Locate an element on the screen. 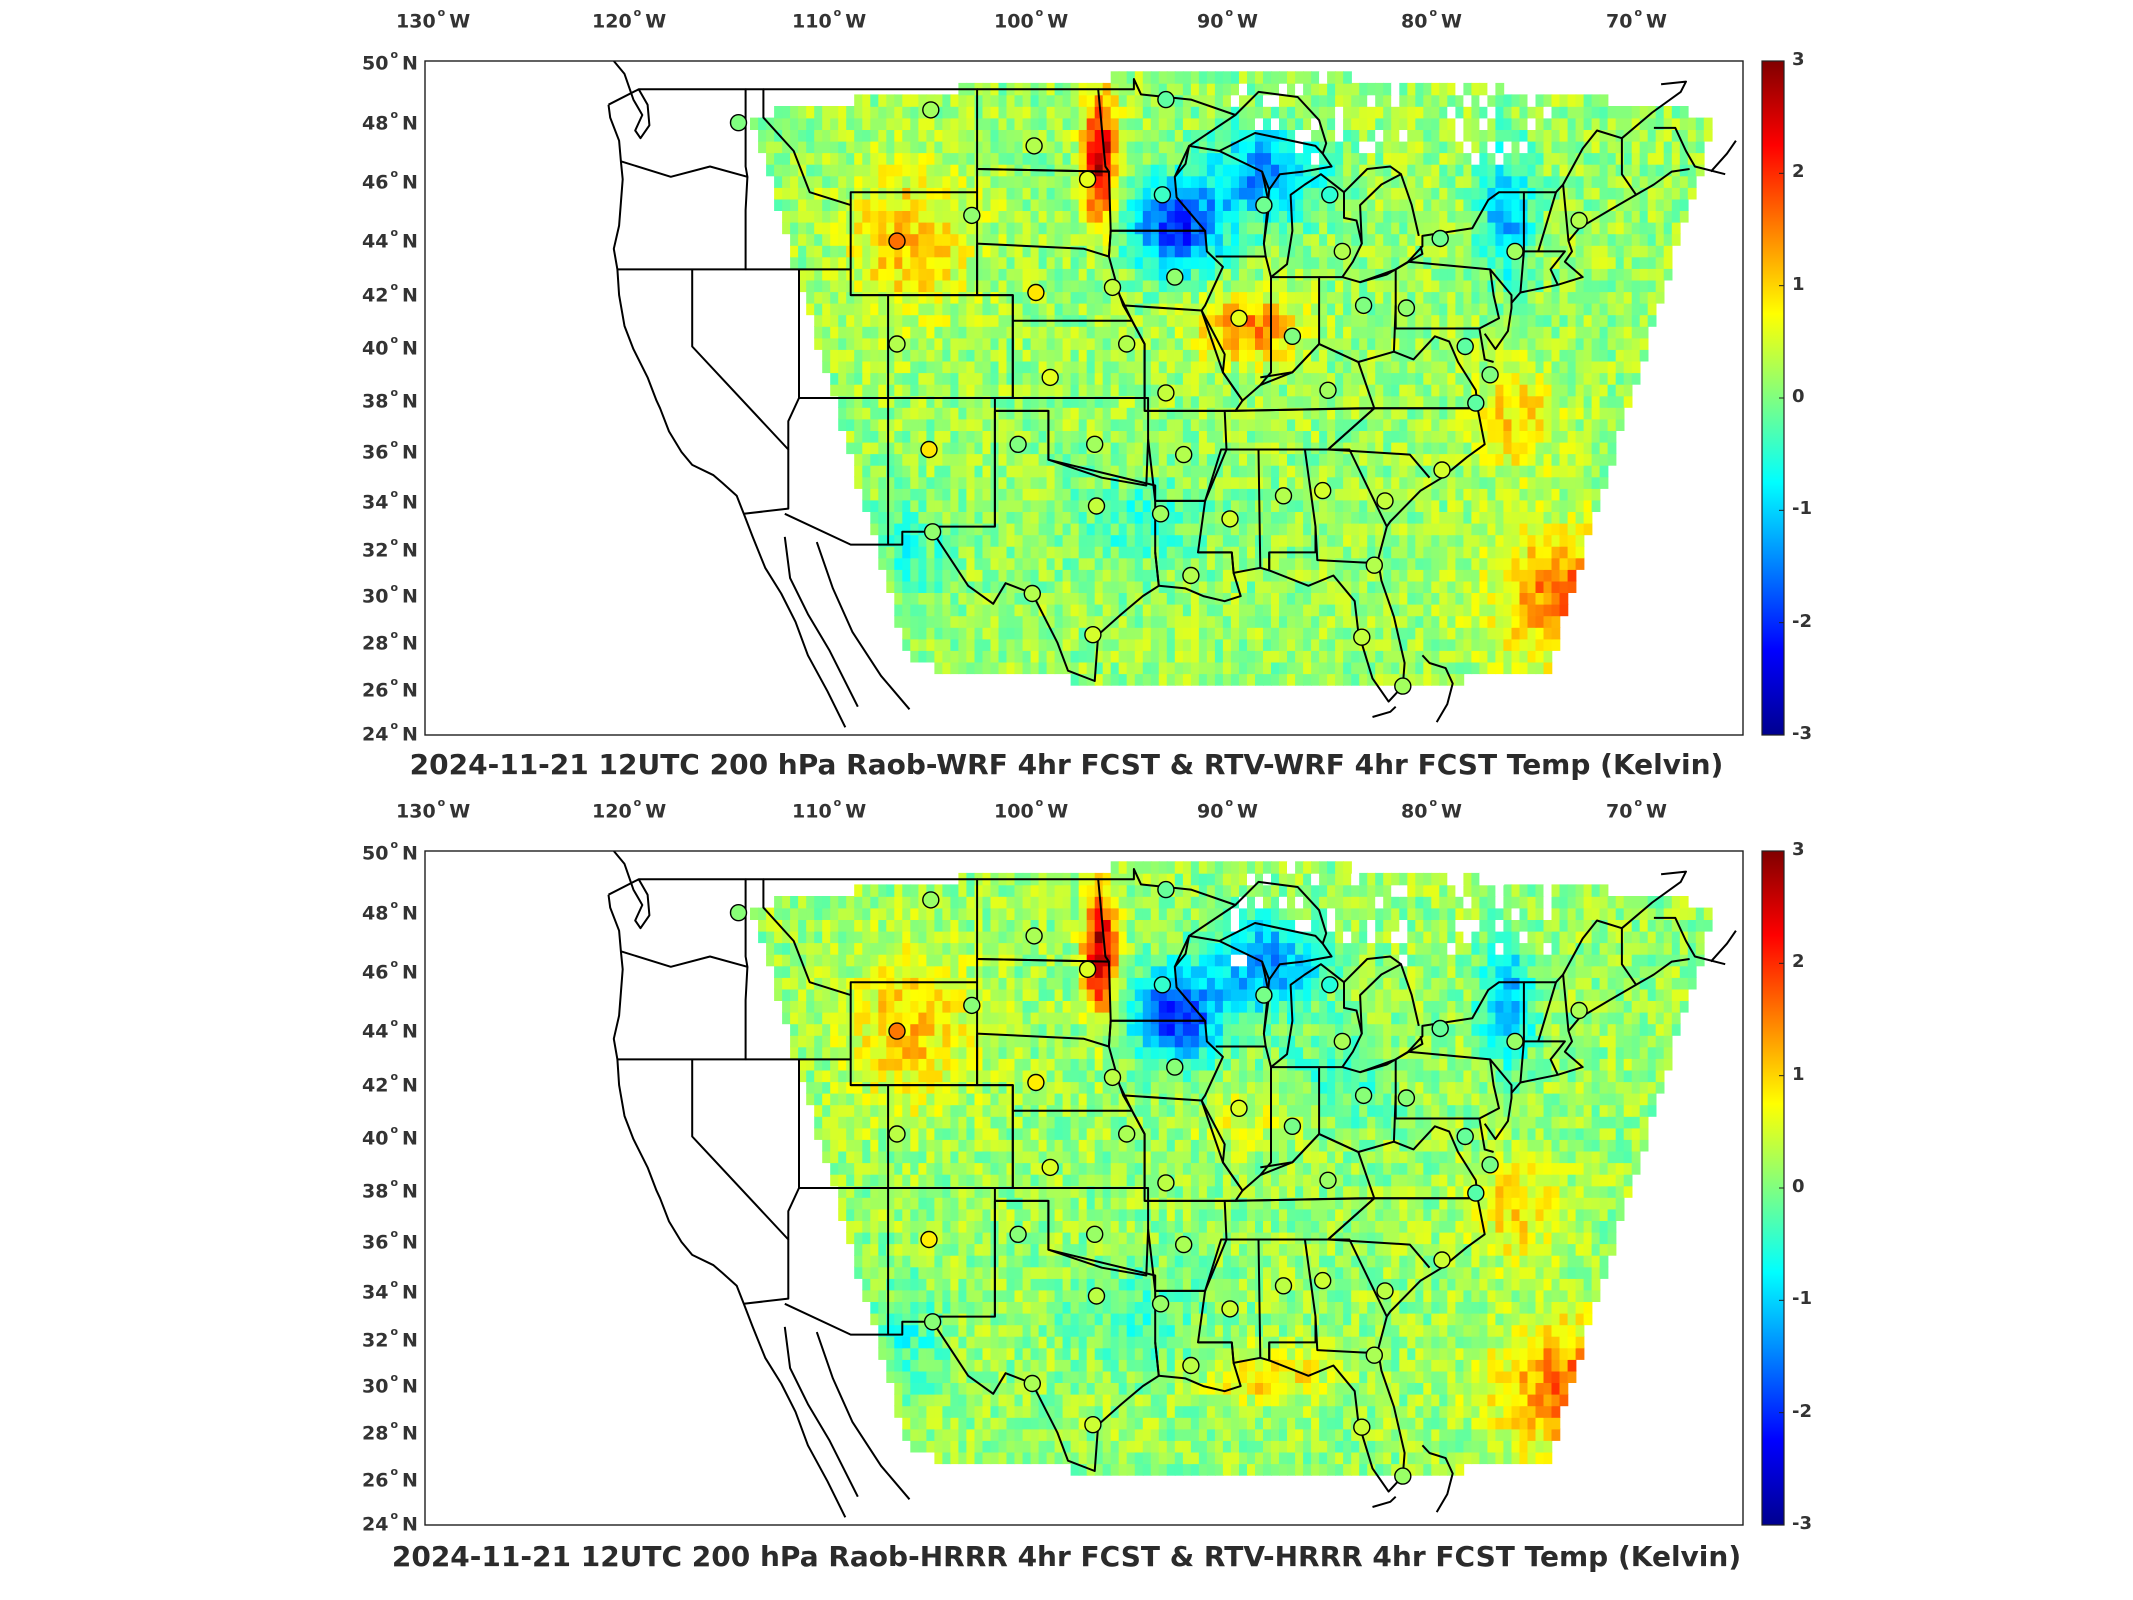  lat-tick-label: 24 o N is located at coordinates (390, 1522).